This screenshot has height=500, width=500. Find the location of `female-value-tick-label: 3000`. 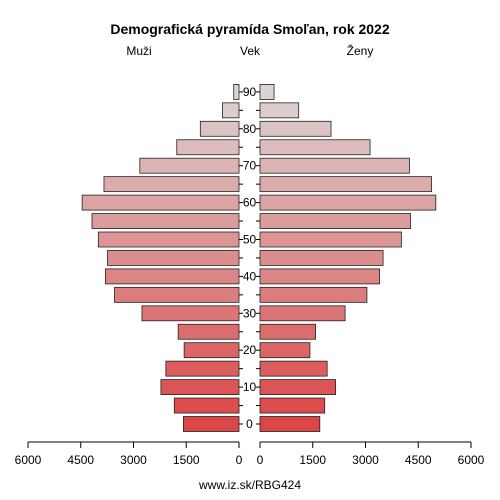

female-value-tick-label: 3000 is located at coordinates (365, 460).